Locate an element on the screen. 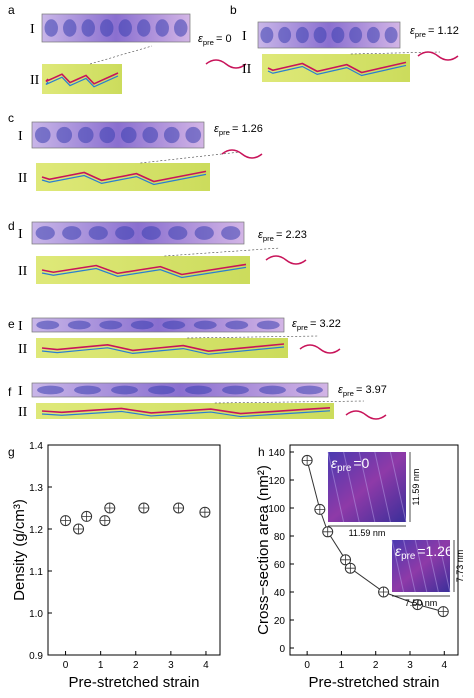 This screenshot has width=474, height=698. panel-label: a is located at coordinates (11, 10).